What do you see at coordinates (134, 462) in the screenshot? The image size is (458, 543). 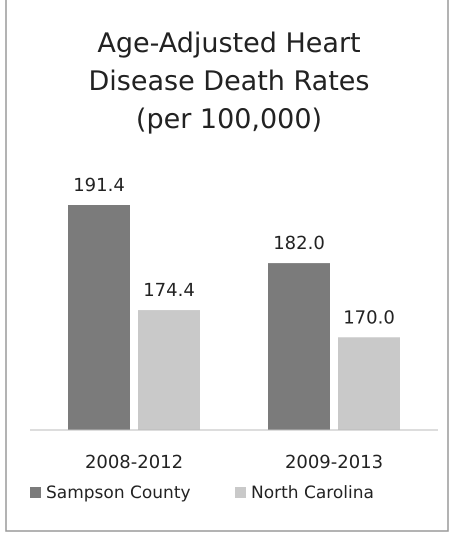 I see `x-tick-label: 2008-2012` at bounding box center [134, 462].